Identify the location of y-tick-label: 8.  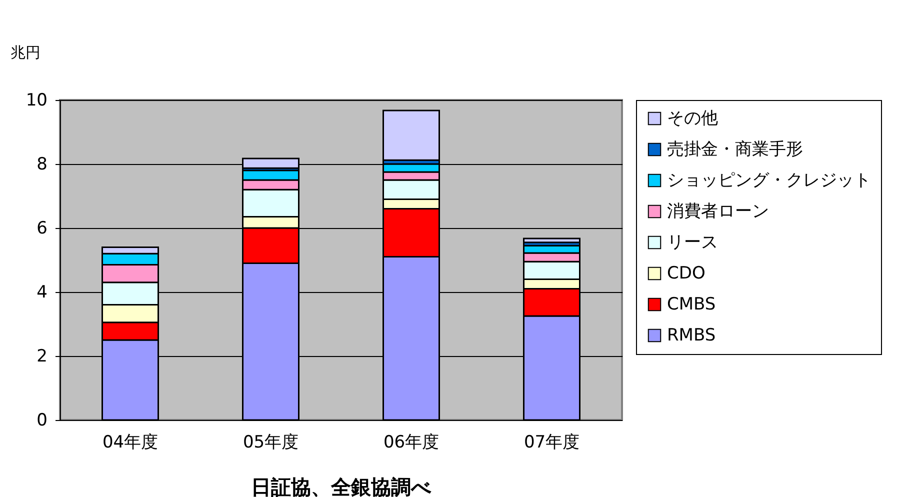
(42, 164).